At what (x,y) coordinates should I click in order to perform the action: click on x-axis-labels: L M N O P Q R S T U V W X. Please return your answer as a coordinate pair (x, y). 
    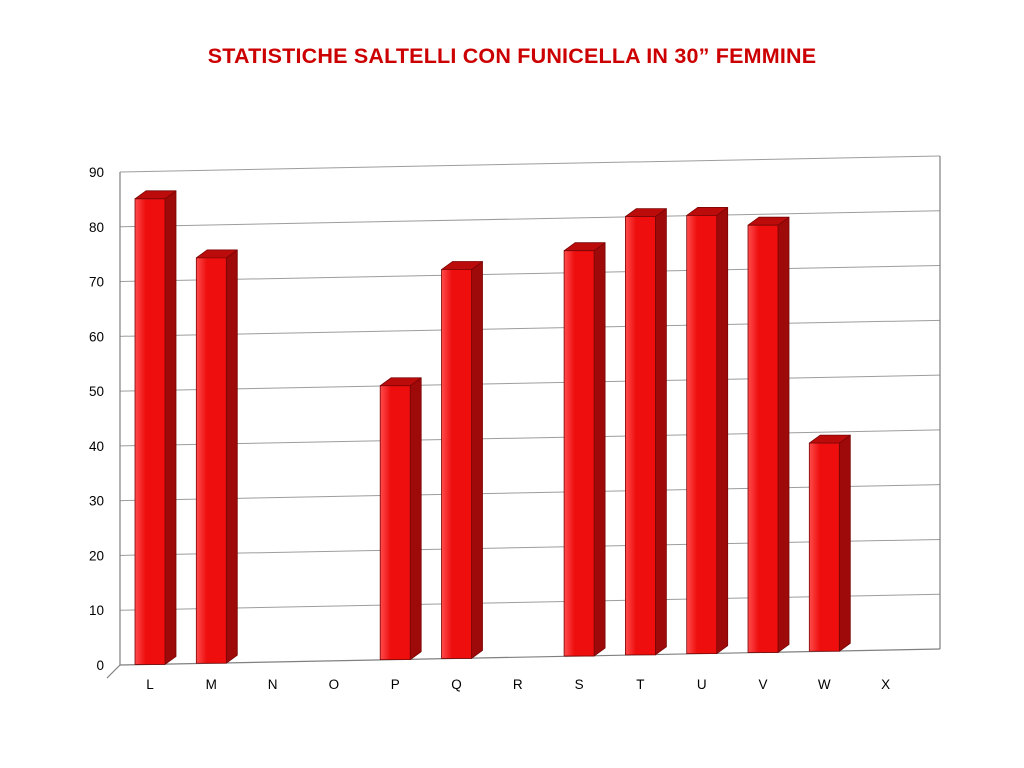
    Looking at the image, I should click on (518, 684).